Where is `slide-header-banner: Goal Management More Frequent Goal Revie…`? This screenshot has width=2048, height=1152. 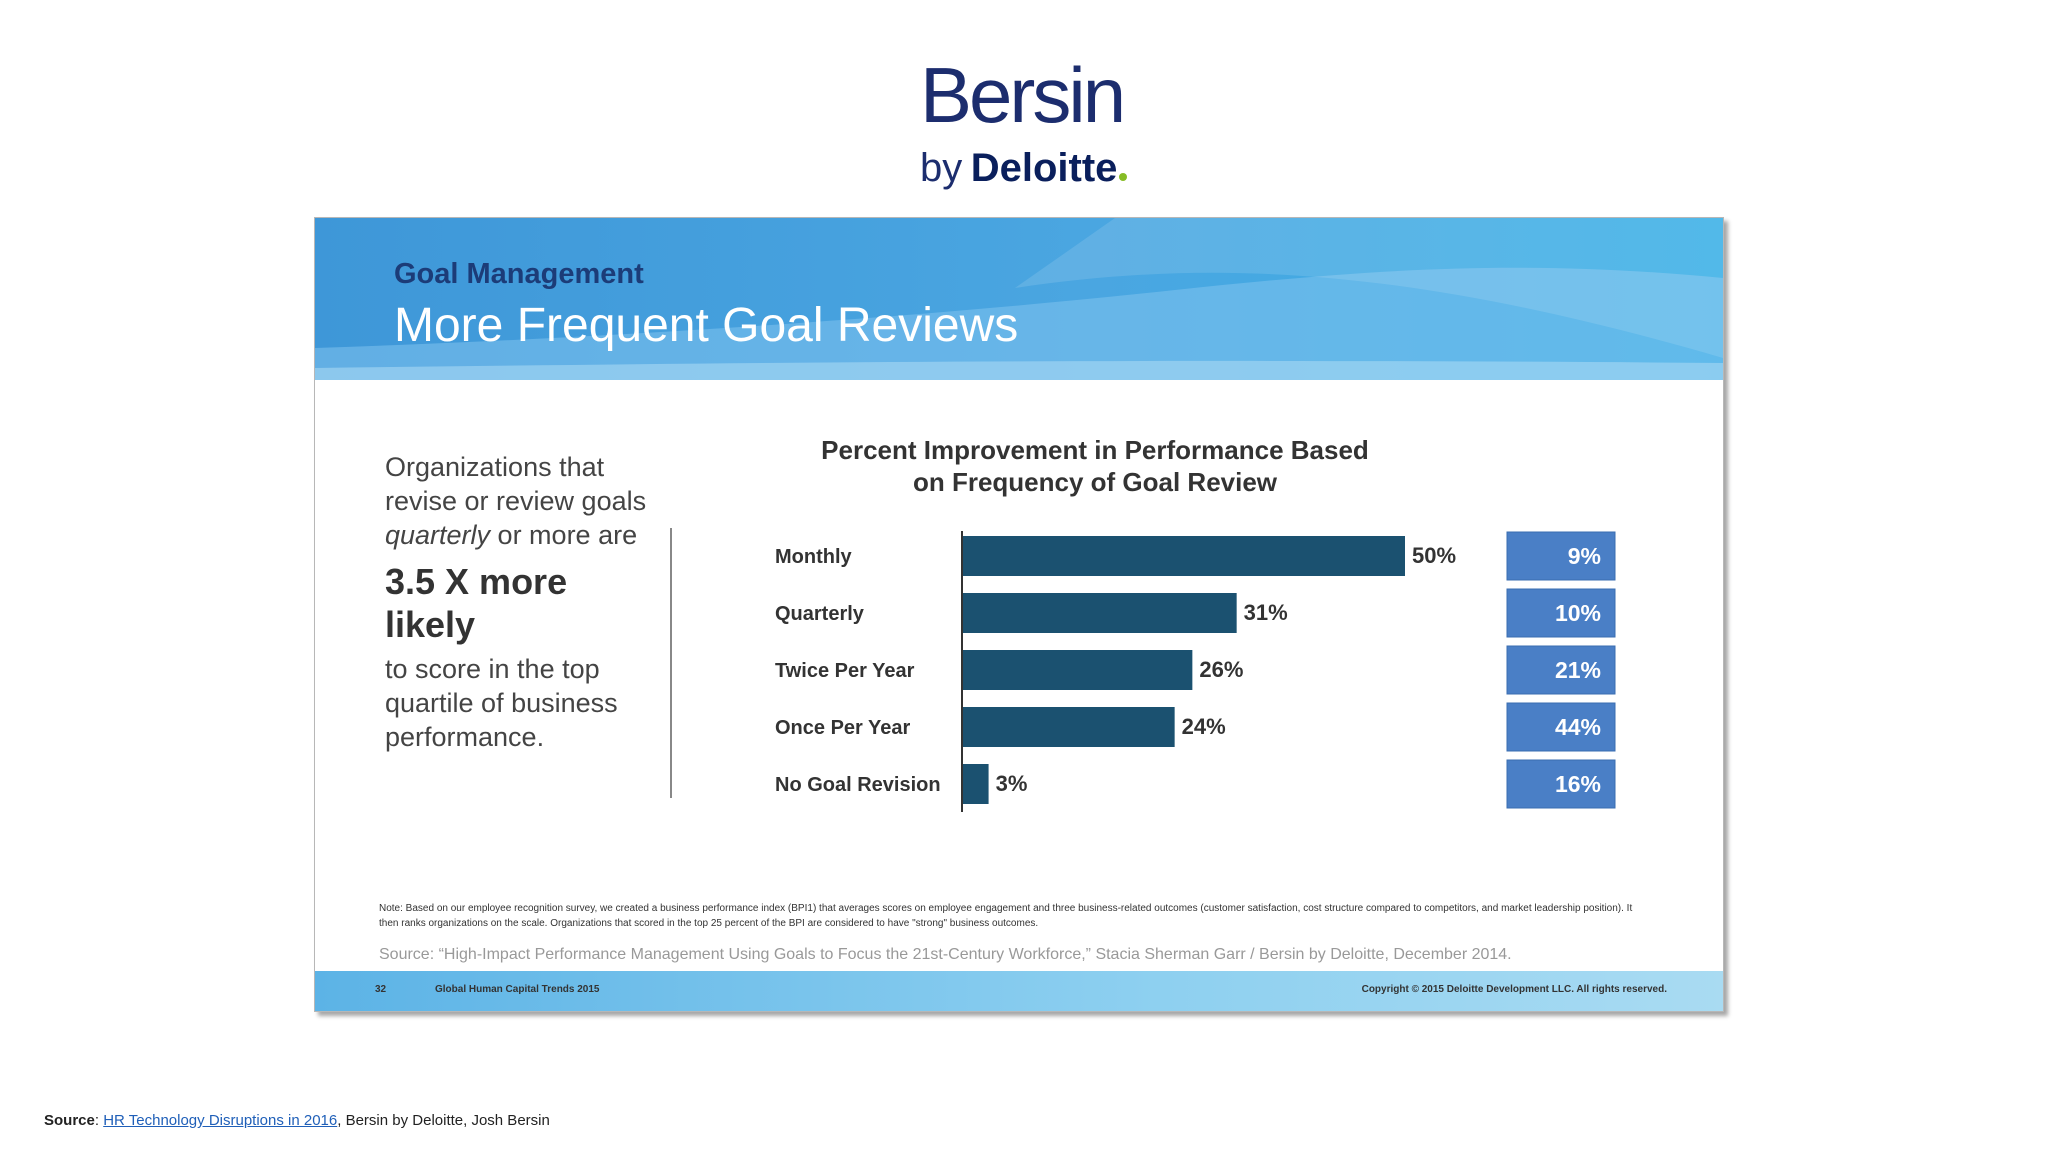 slide-header-banner: Goal Management More Frequent Goal Revie… is located at coordinates (1019, 299).